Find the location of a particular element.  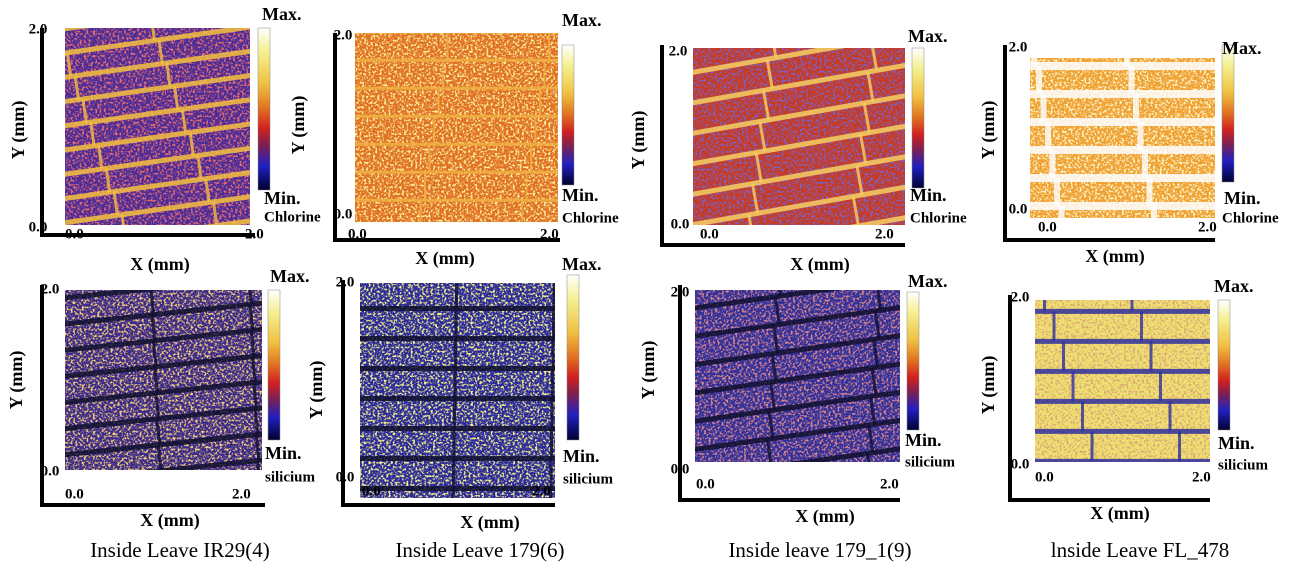

caption: Inside Leave 179(6) is located at coordinates (479, 550).